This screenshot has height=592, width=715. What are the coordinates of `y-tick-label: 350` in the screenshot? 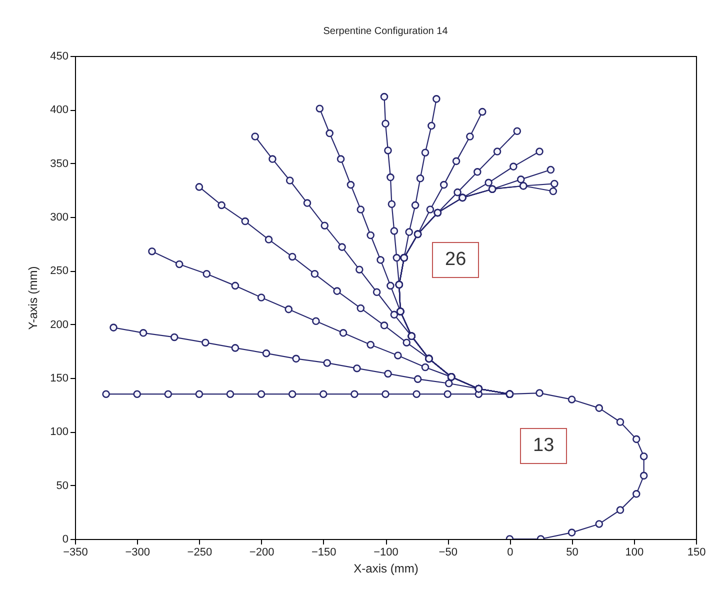 It's located at (59, 164).